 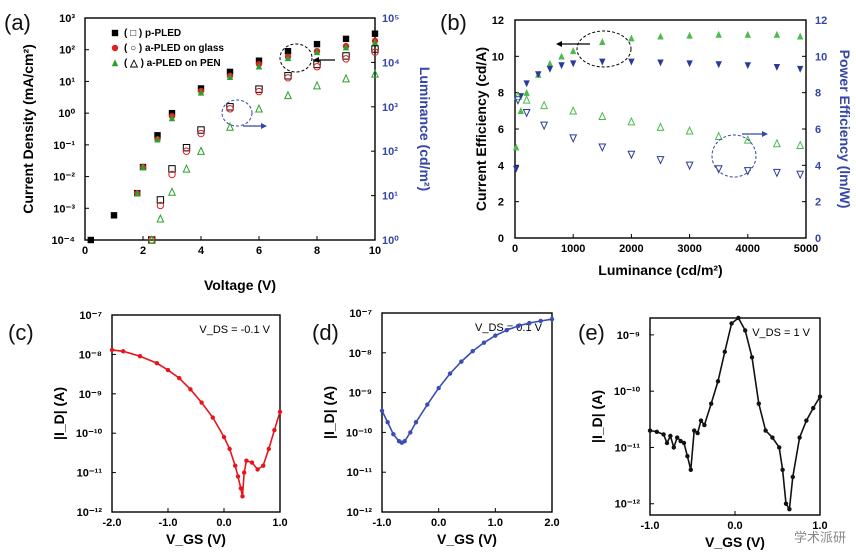 What do you see at coordinates (115, 63) in the screenshot?
I see `legend-marker` at bounding box center [115, 63].